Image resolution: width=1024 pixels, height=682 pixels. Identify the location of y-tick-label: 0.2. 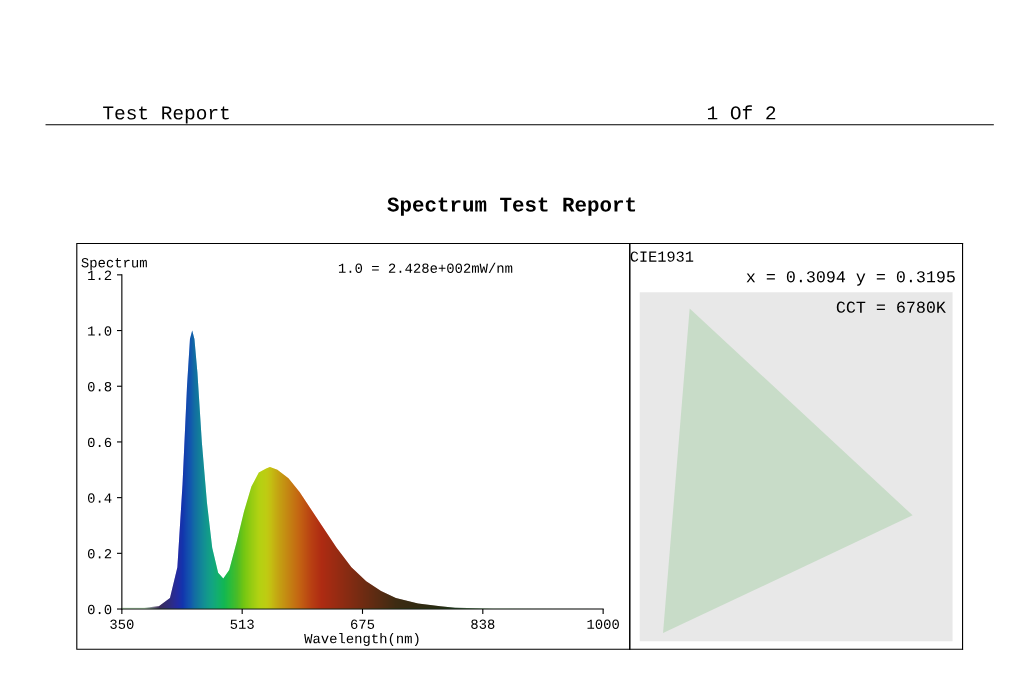
(99, 554).